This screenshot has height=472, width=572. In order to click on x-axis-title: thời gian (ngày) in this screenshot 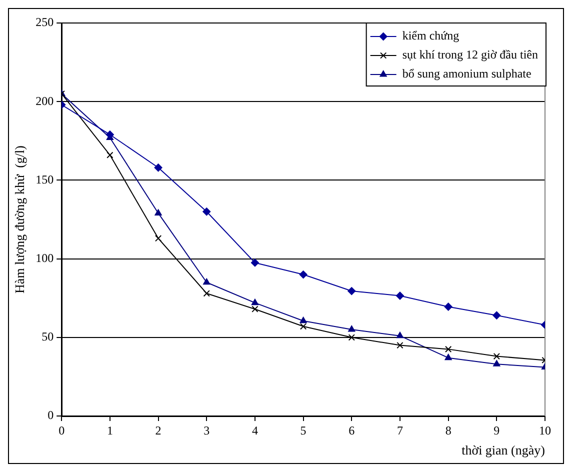, I will do `click(503, 450)`.